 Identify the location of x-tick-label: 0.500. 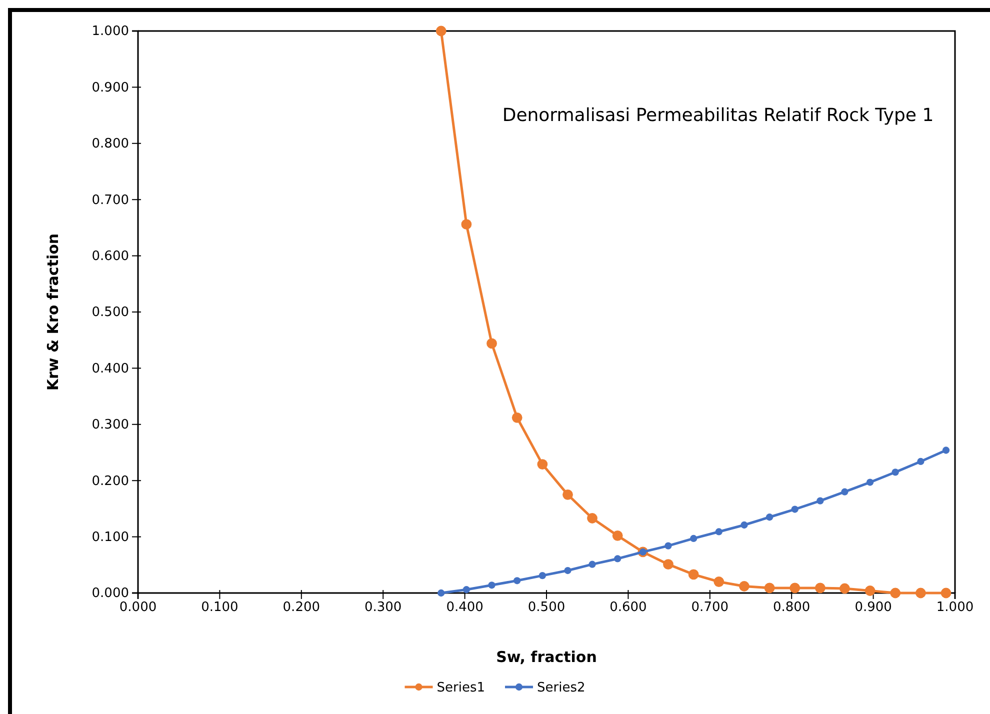
(547, 608).